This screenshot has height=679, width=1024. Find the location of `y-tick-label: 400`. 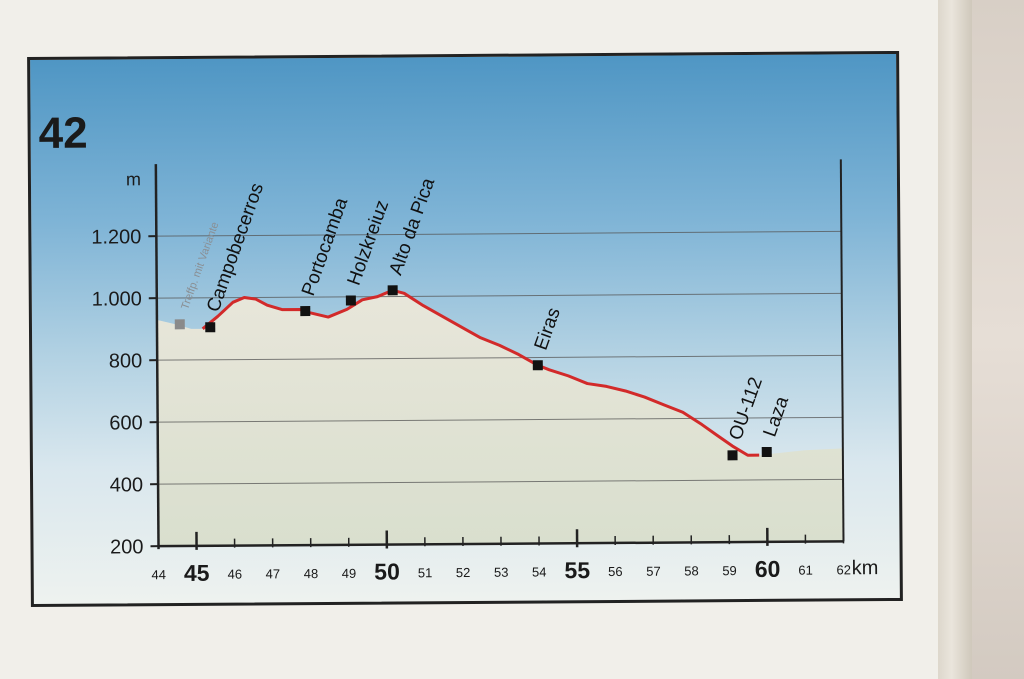

y-tick-label: 400 is located at coordinates (127, 485).